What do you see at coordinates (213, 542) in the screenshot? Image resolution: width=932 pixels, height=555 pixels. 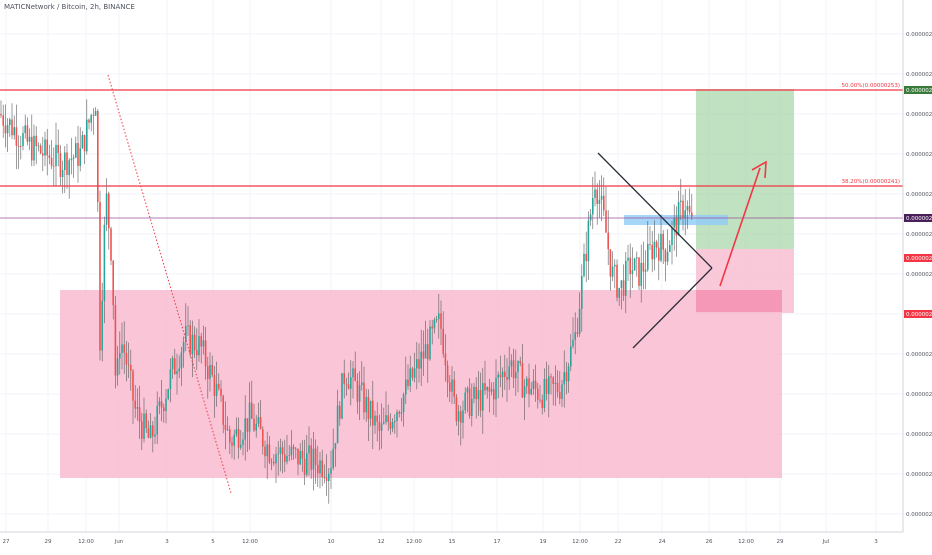 I see `time-tick-label: 5` at bounding box center [213, 542].